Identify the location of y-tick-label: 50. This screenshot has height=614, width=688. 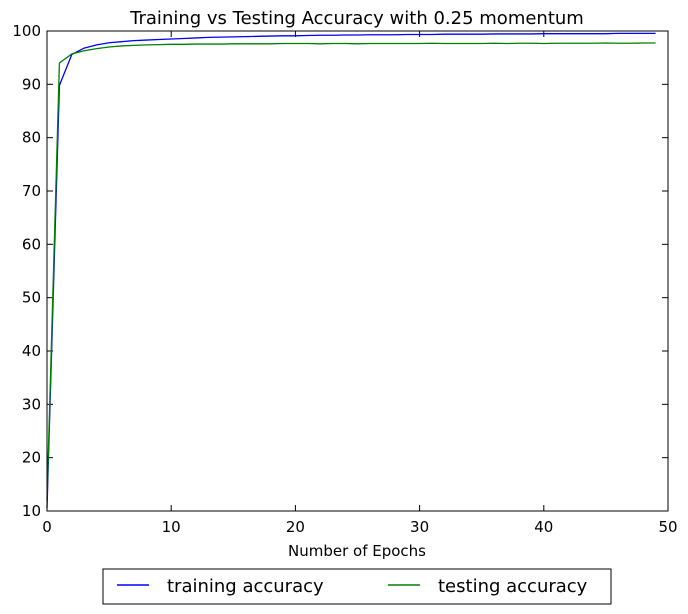
(31, 298).